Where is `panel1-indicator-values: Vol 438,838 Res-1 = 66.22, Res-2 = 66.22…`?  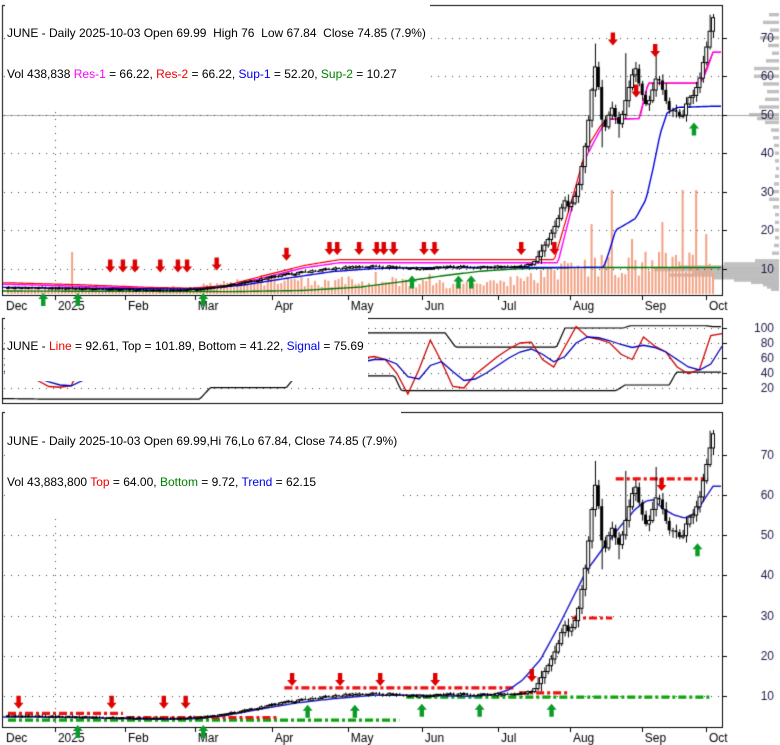 panel1-indicator-values: Vol 438,838 Res-1 = 66.22, Res-2 = 66.22… is located at coordinates (216, 74).